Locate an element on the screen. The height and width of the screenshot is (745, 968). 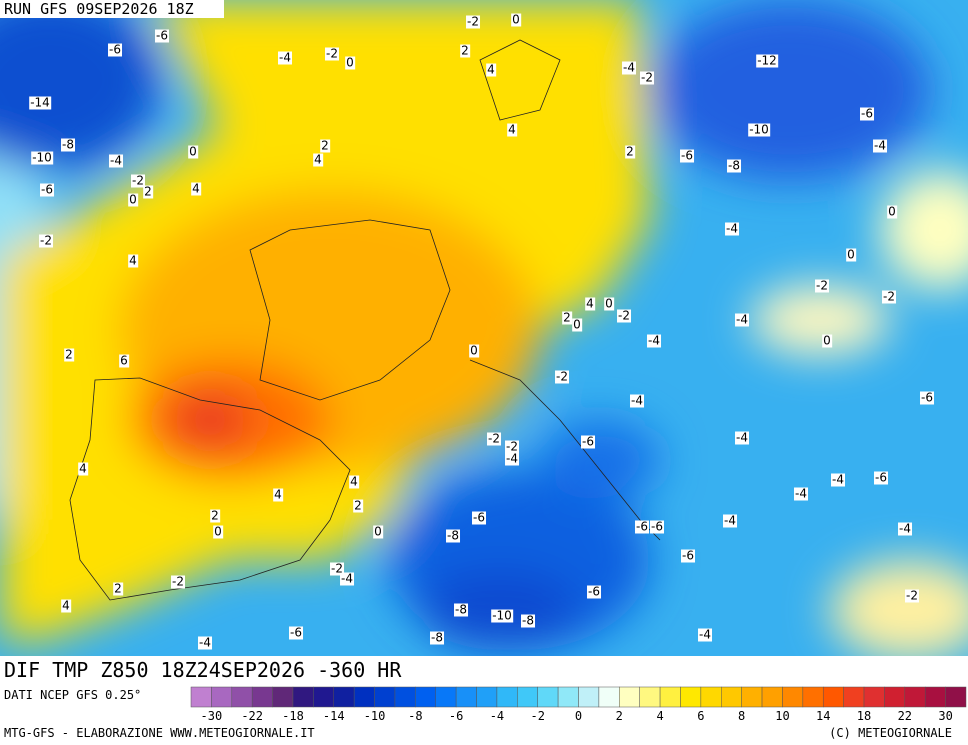
run-title: RUN GFS 09SEP2026 18Z is located at coordinates (112, 9).